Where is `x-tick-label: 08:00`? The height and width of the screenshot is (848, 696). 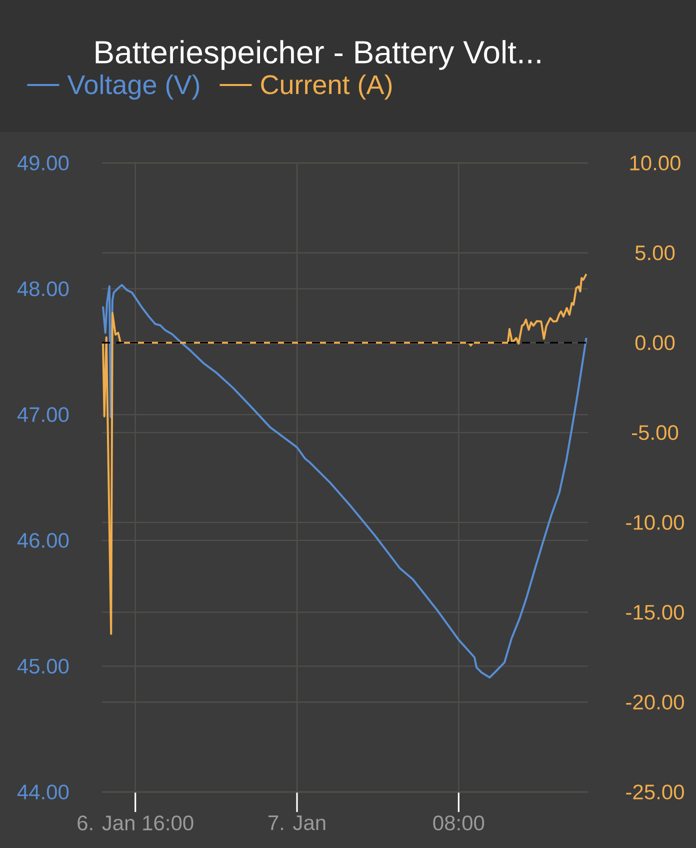 x-tick-label: 08:00 is located at coordinates (458, 823).